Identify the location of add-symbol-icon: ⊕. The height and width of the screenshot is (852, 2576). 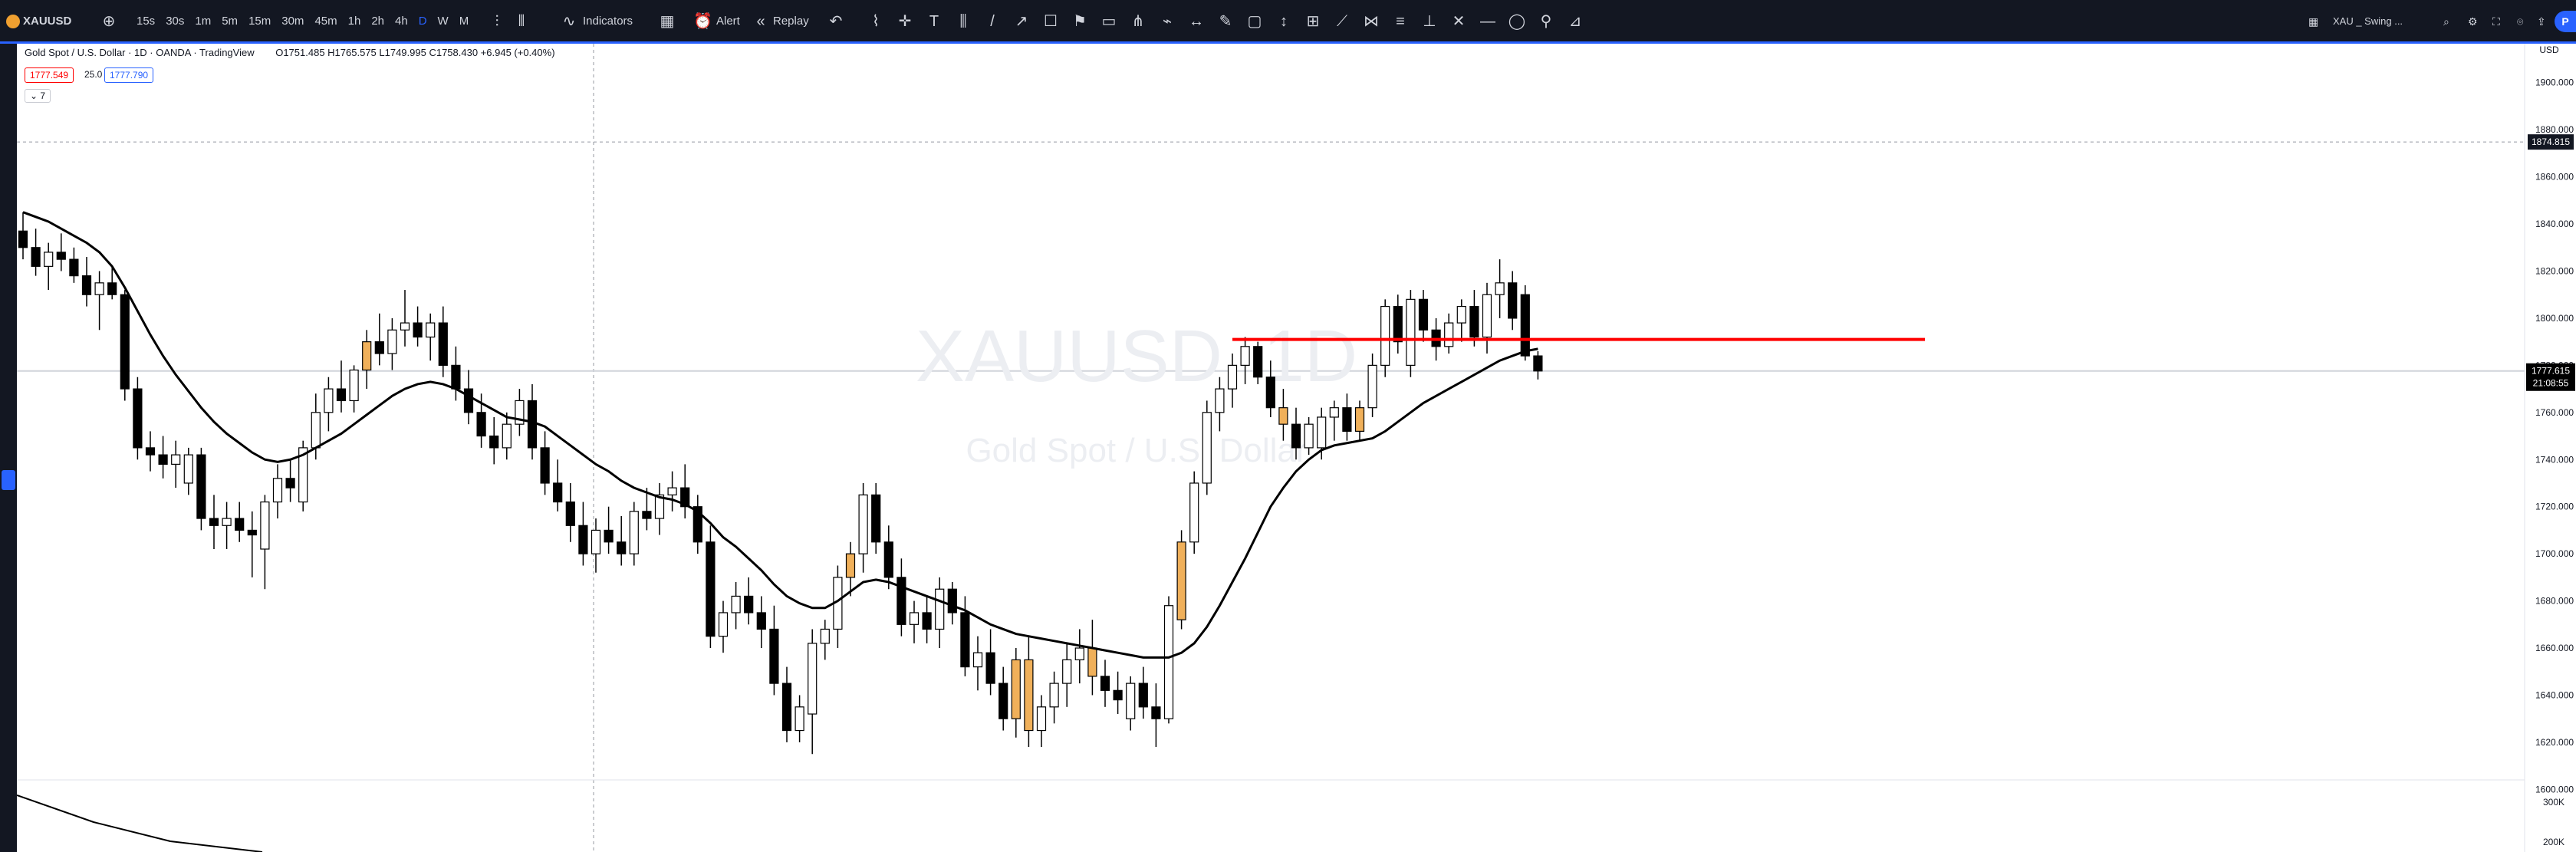
(109, 21).